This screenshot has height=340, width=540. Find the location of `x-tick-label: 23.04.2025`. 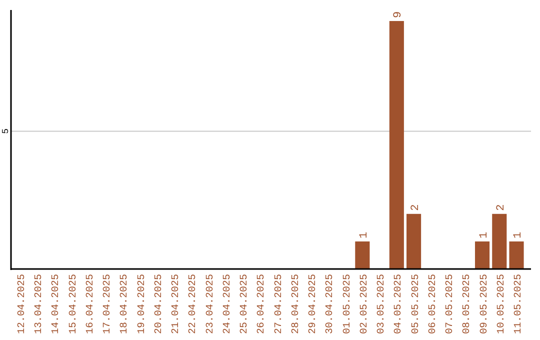

x-tick-label: 23.04.2025 is located at coordinates (210, 304).